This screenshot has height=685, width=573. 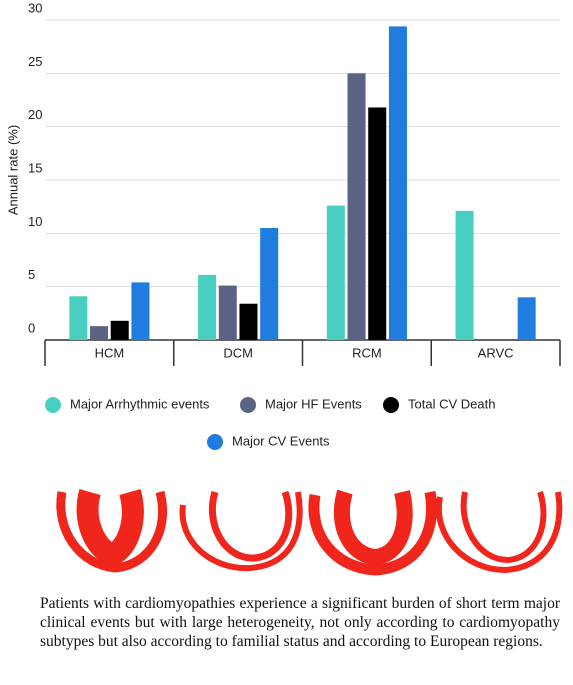 I want to click on y-tick-label: 5, so click(x=31, y=274).